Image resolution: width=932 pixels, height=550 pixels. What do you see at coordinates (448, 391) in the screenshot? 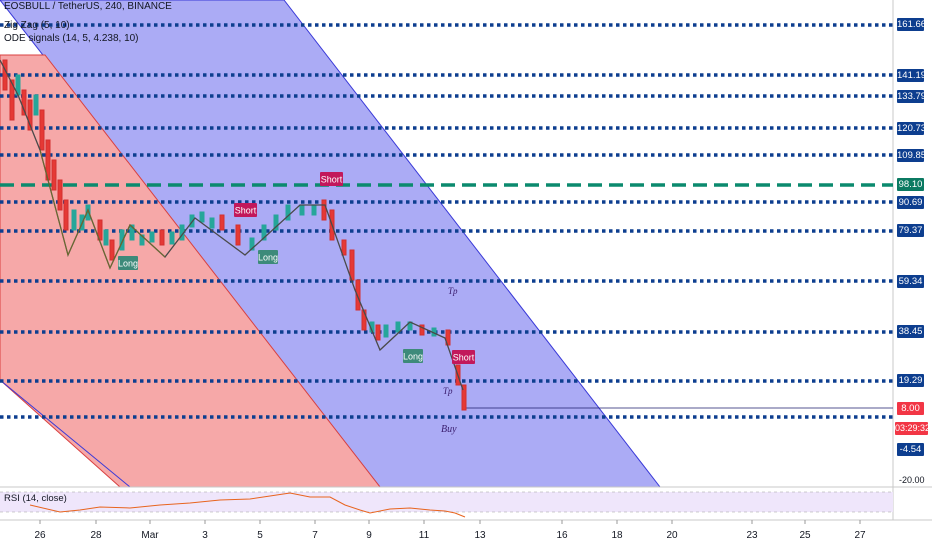
I see `tp-label-2: Tp` at bounding box center [448, 391].